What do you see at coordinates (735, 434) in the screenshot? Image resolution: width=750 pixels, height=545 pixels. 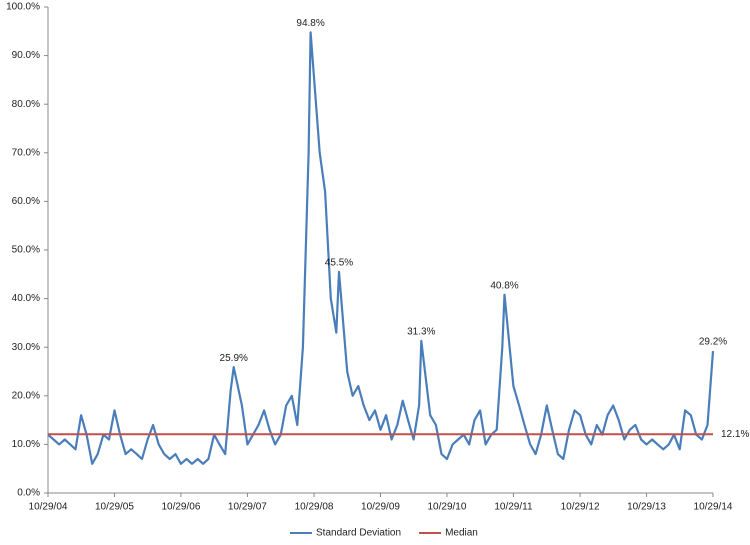 I see `annotation: 12.1%` at bounding box center [735, 434].